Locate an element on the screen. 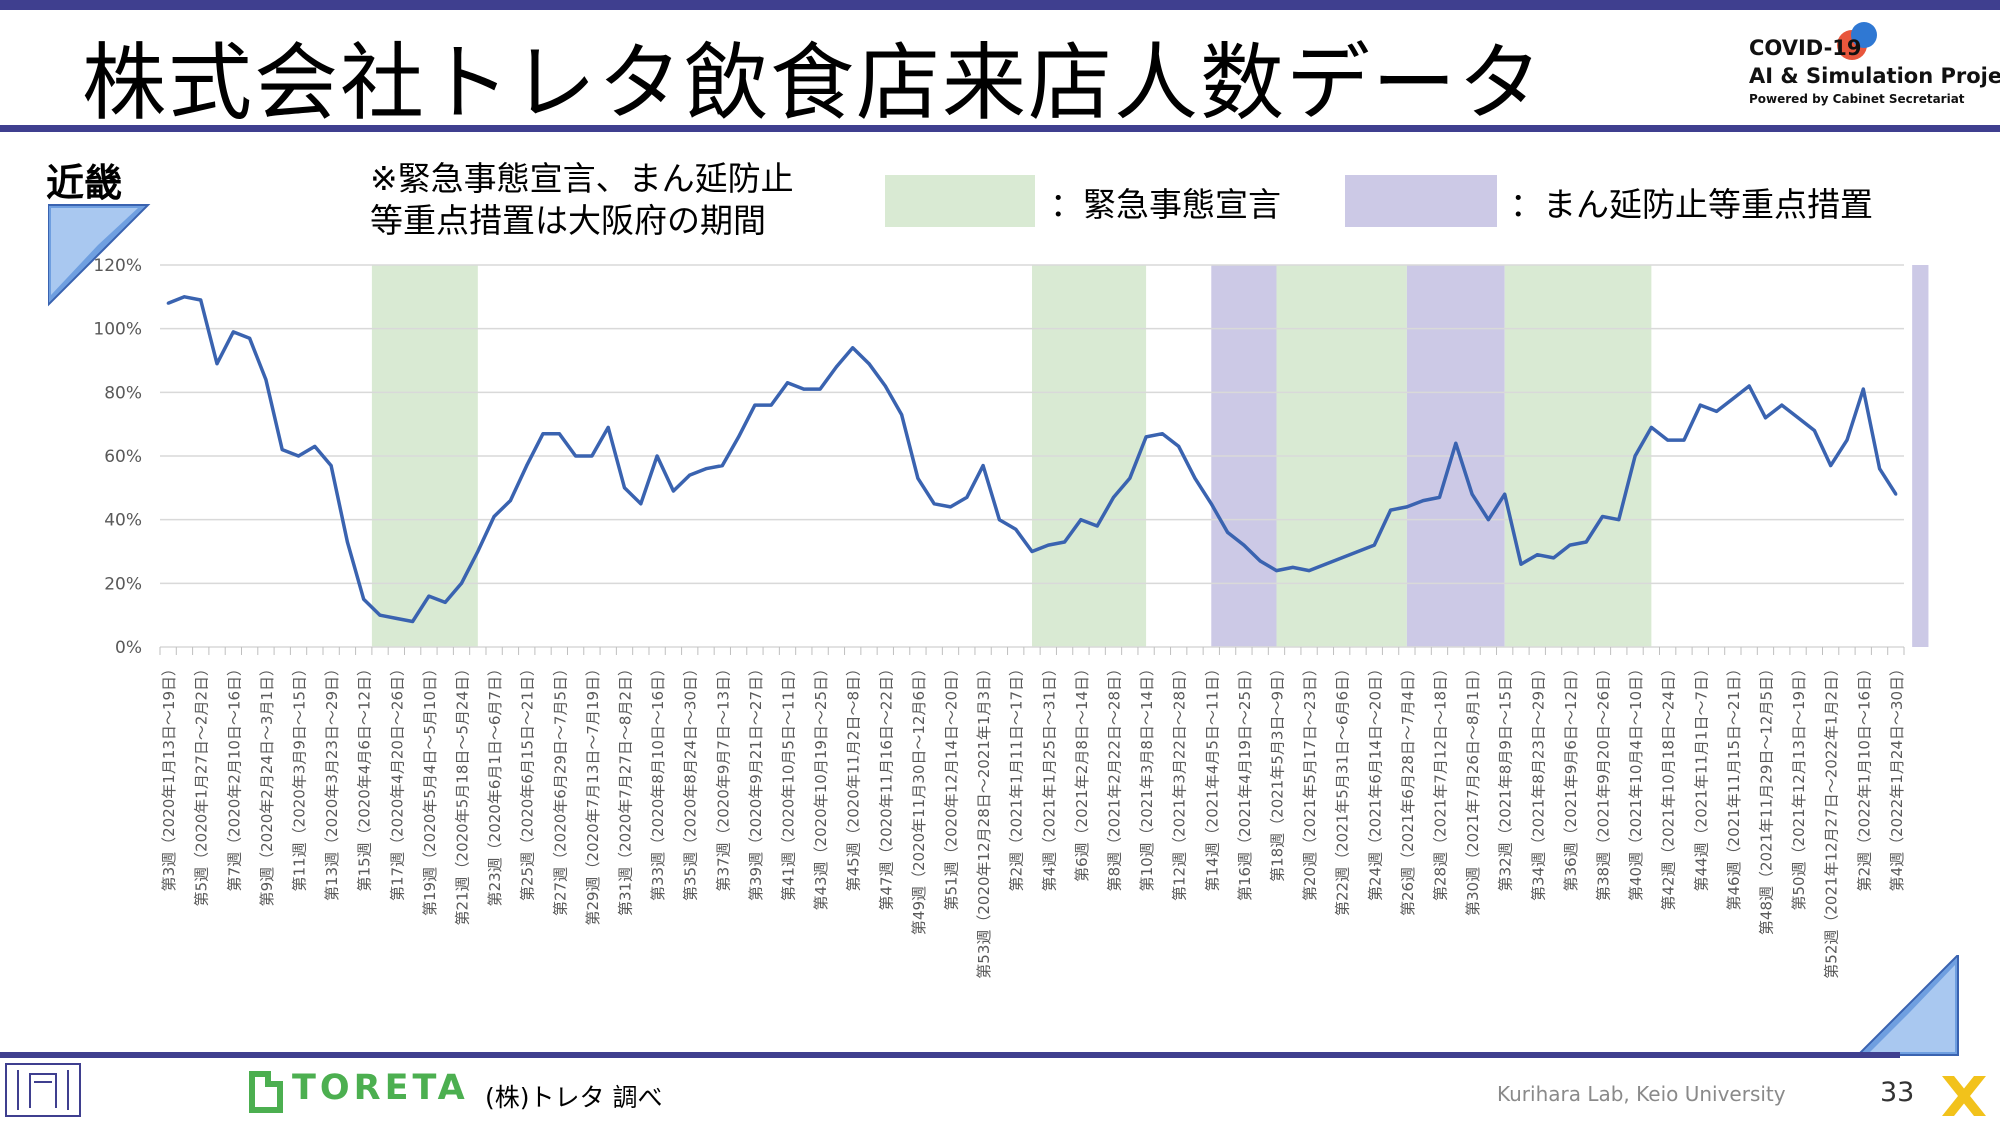 The width and height of the screenshot is (2000, 1125). y-tick-label: 60% is located at coordinates (123, 457).